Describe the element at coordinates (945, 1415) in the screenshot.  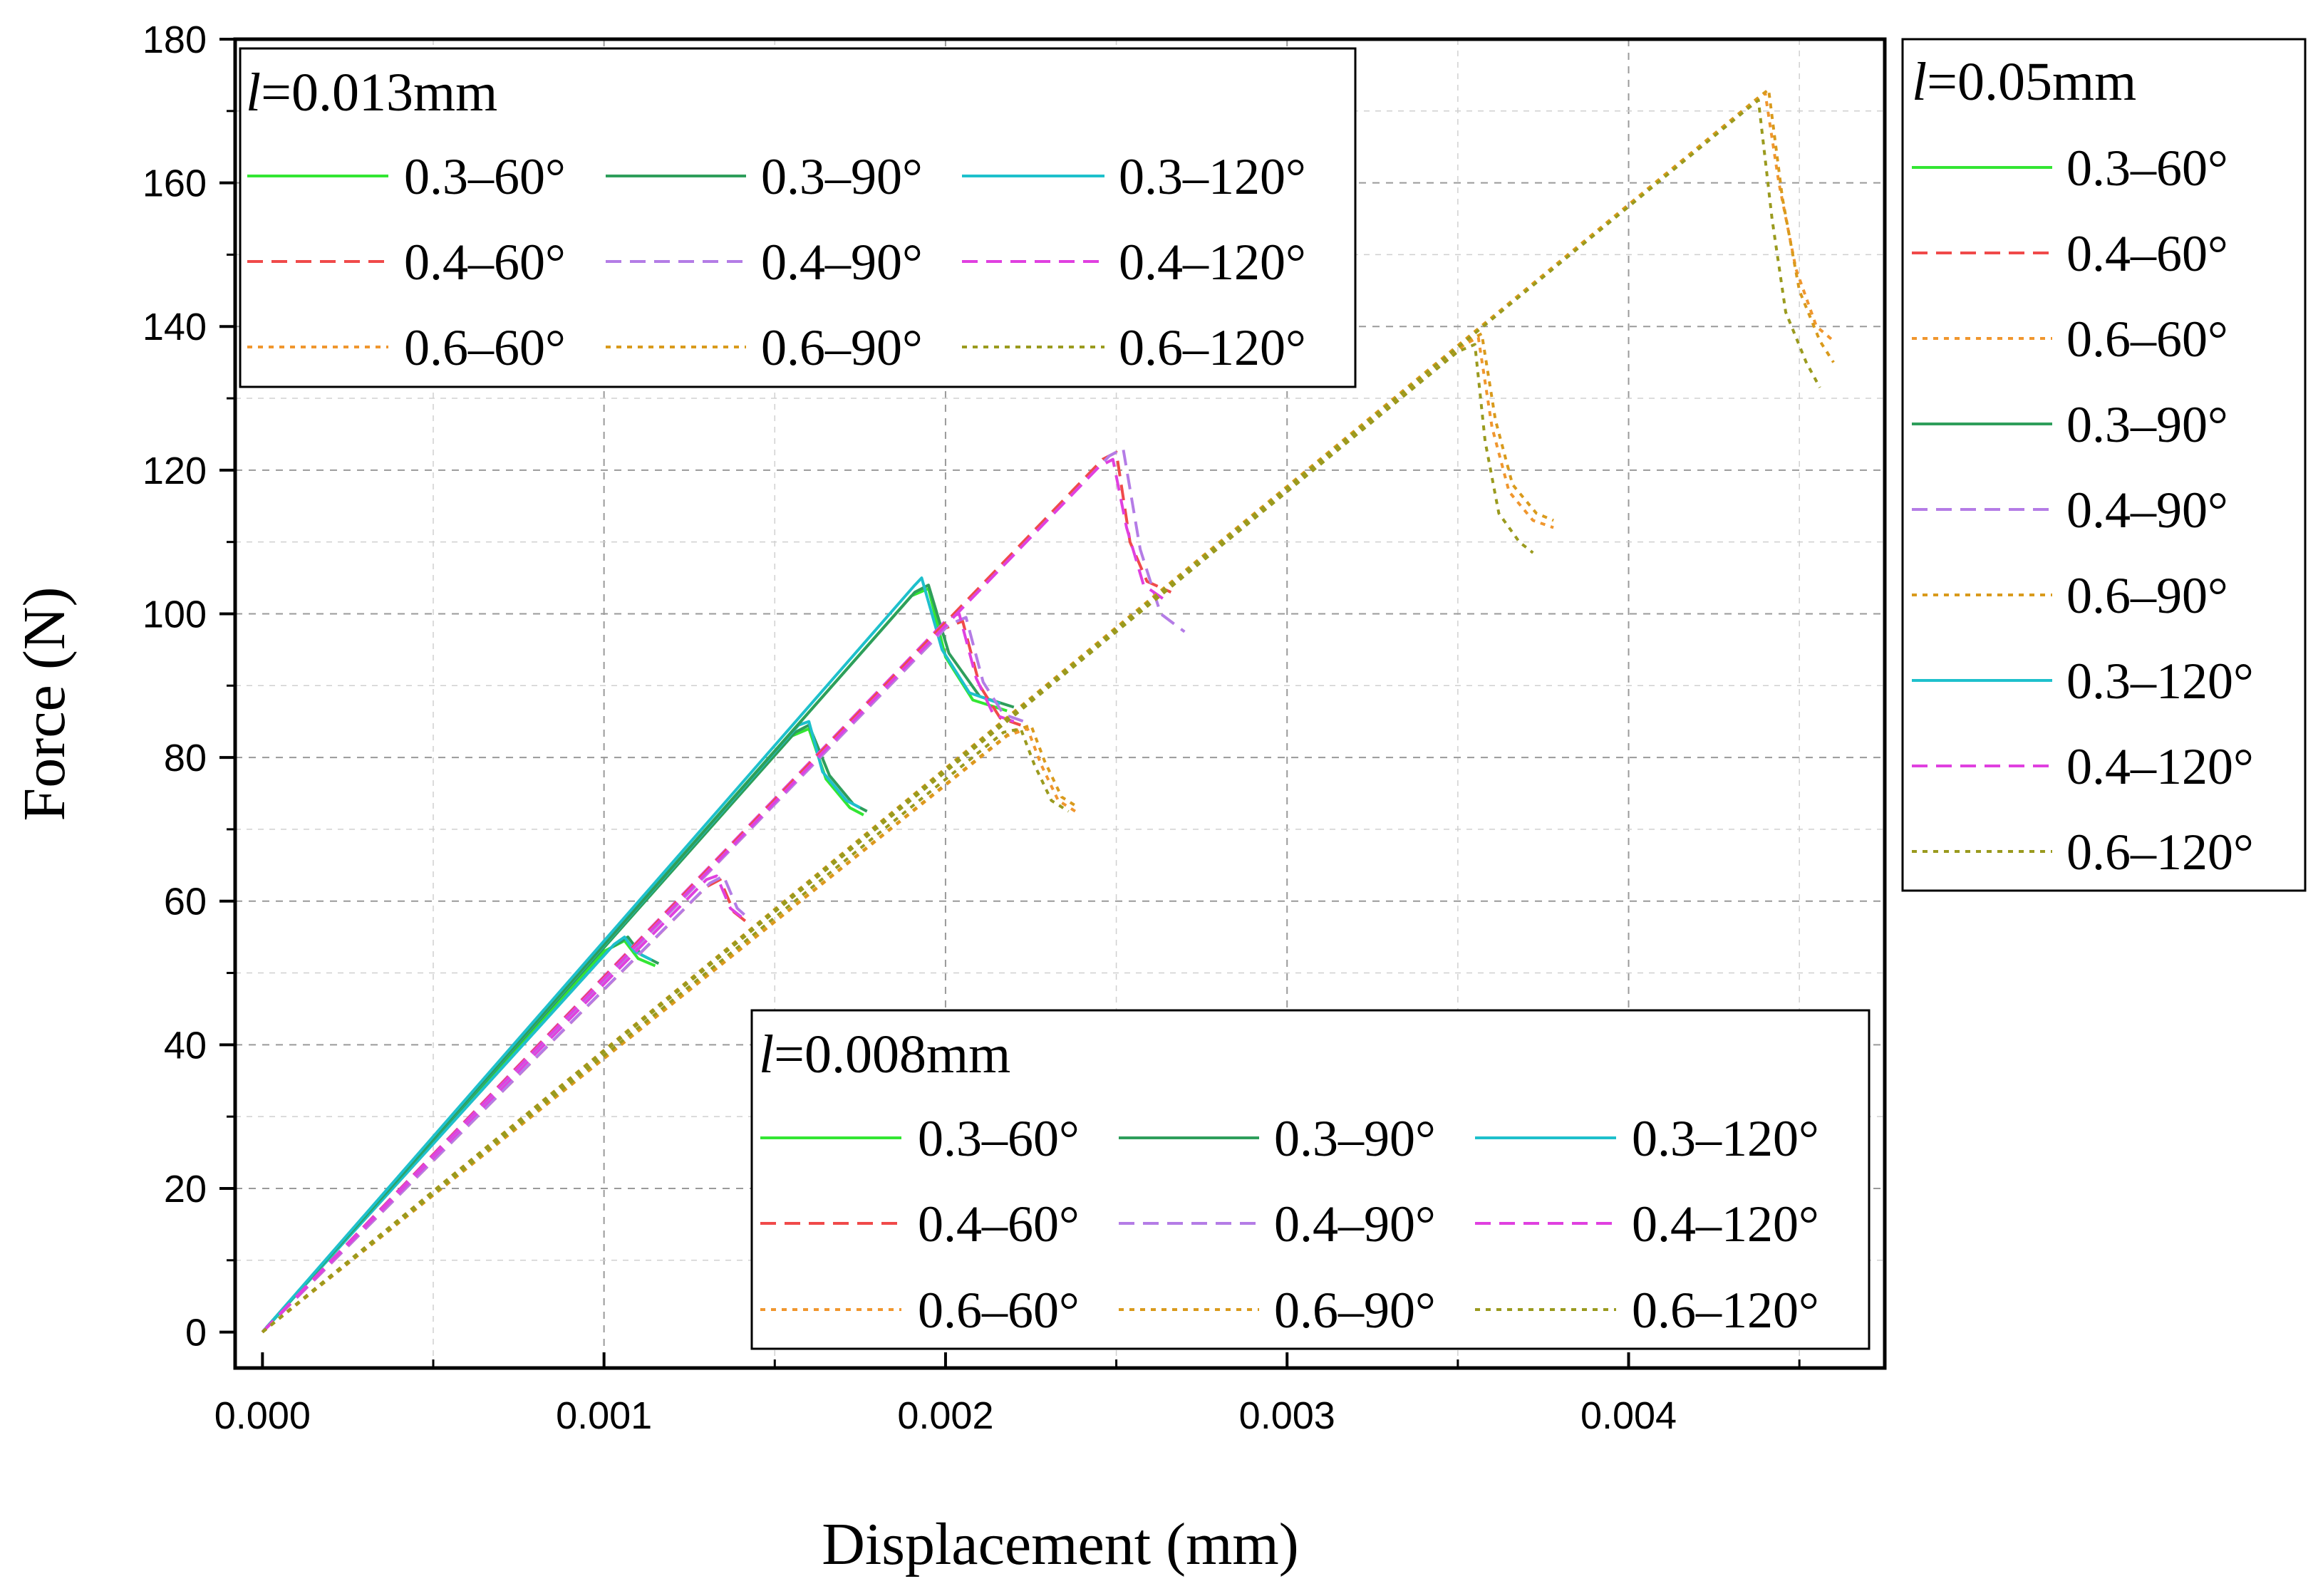
I see `x-tick-label: 0.002` at that location.